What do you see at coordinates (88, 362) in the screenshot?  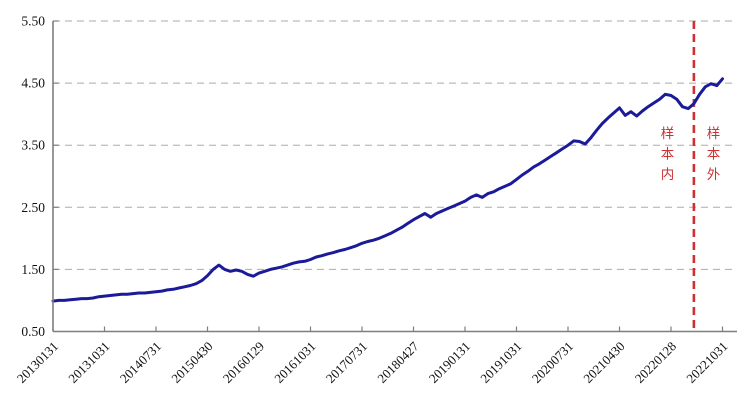 I see `x-axis-tick-label: 20131031` at bounding box center [88, 362].